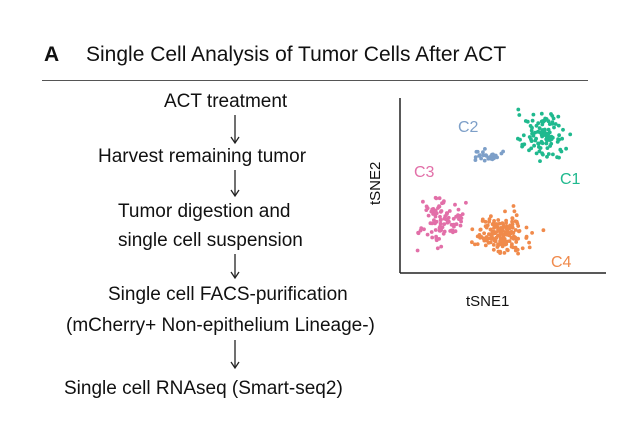  I want to click on cluster-c3-points, so click(441, 224).